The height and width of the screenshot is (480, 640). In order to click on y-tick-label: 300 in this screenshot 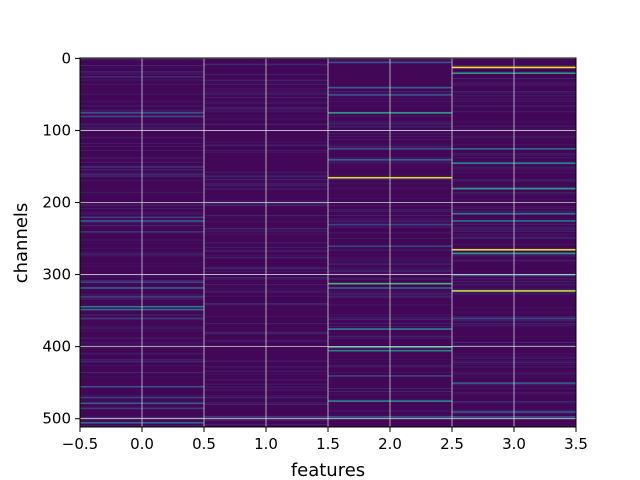, I will do `click(56, 275)`.